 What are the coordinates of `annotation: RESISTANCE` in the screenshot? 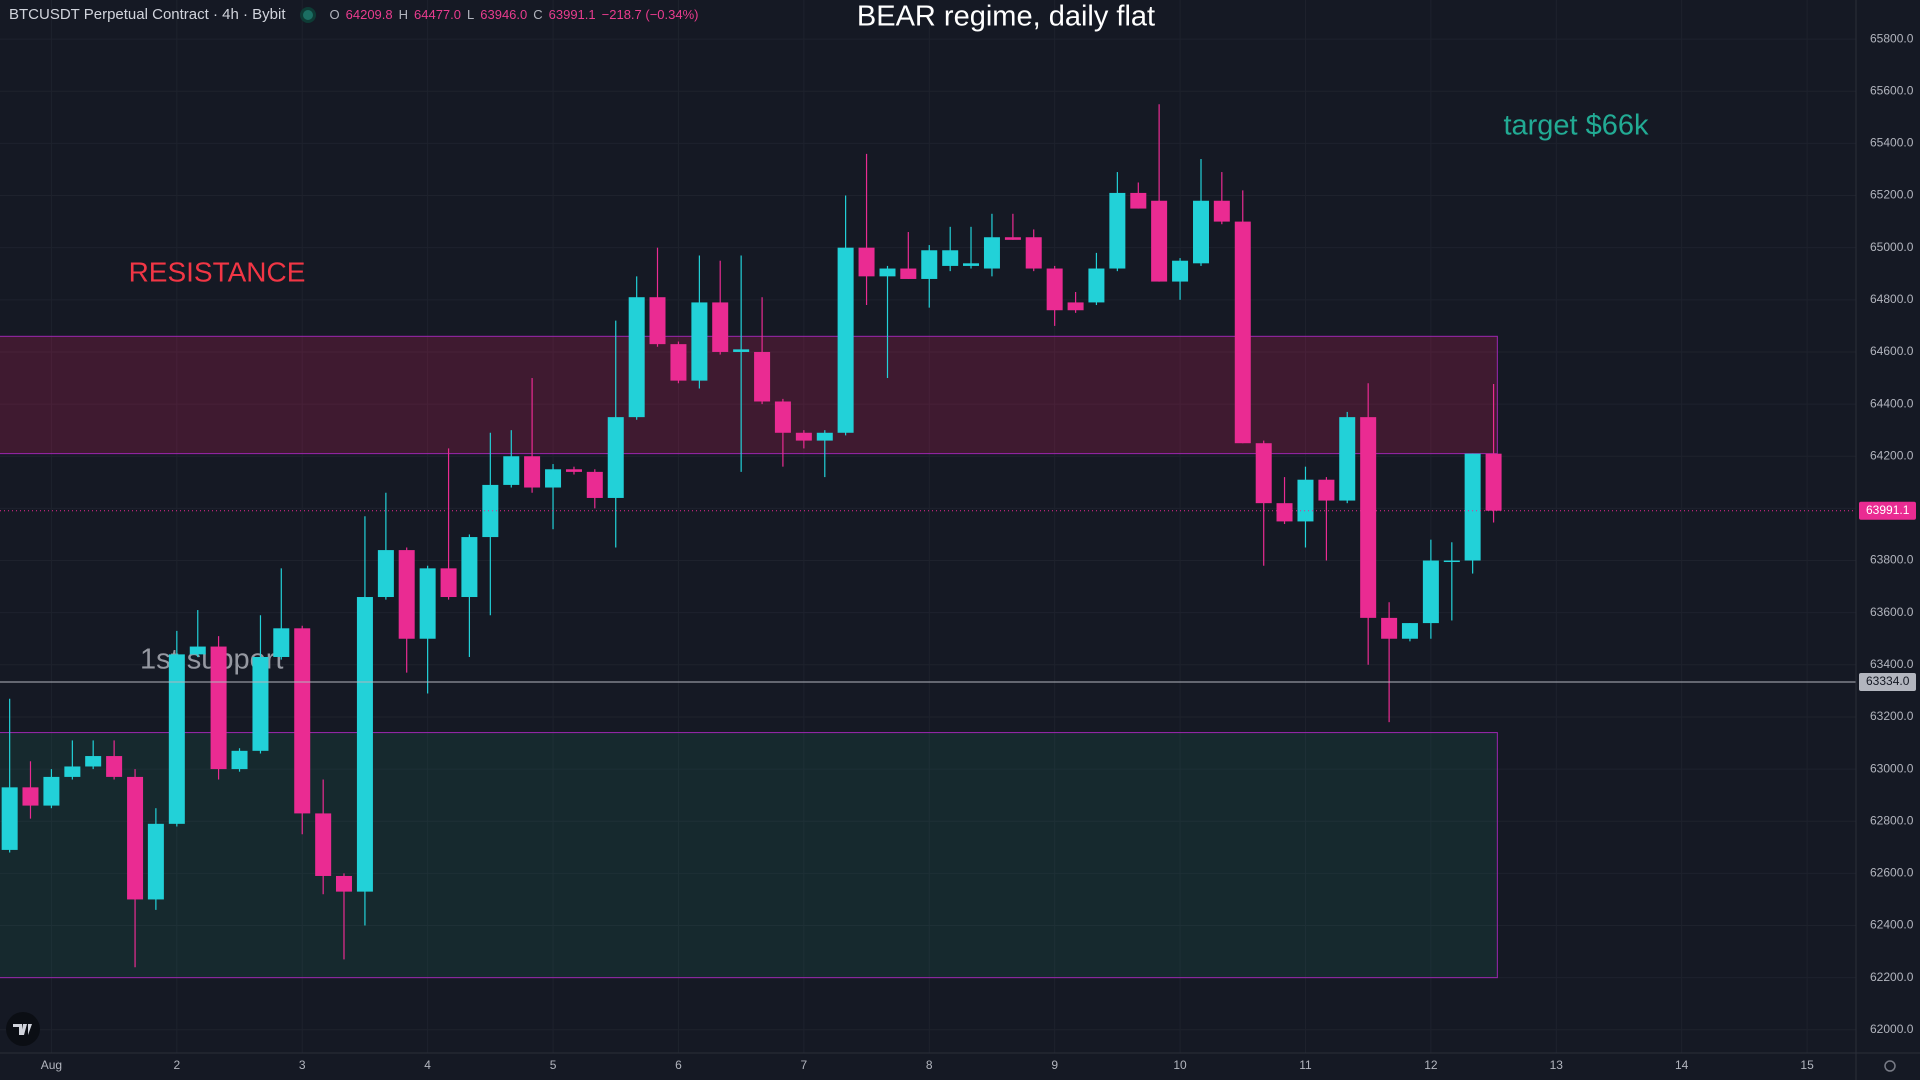 It's located at (217, 271).